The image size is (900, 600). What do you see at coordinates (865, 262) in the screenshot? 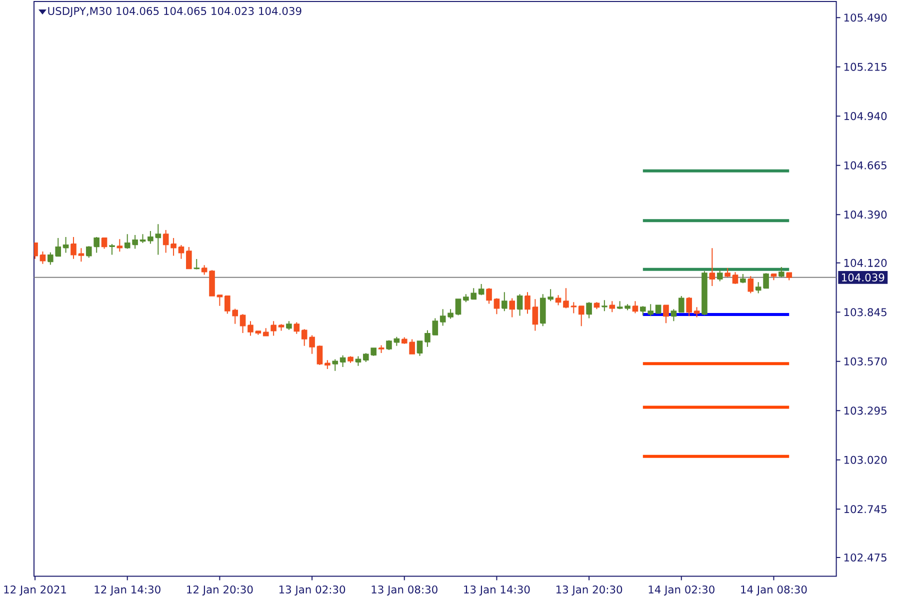
I see `y-tick-label: 104.120` at bounding box center [865, 262].